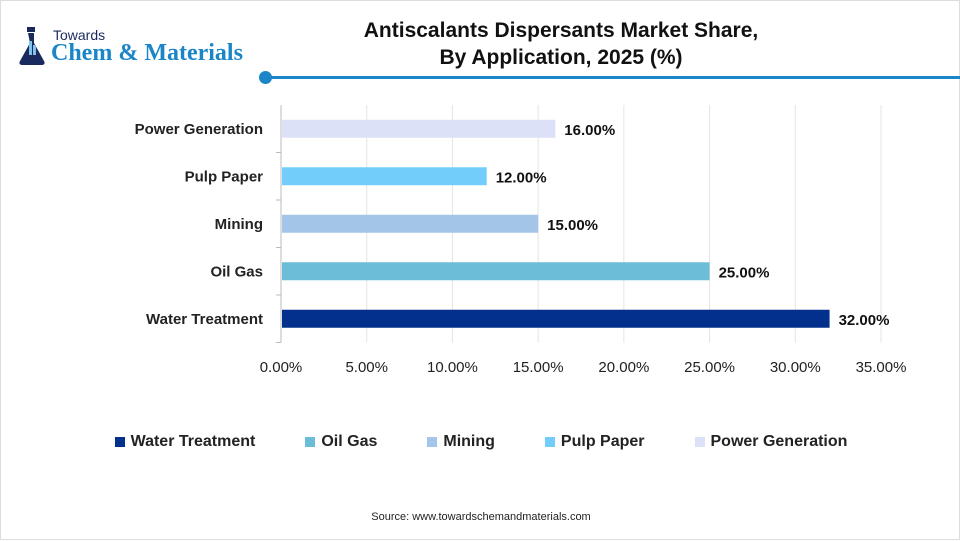 This screenshot has width=960, height=541. Describe the element at coordinates (265, 77) in the screenshot. I see `divider-dot` at that location.